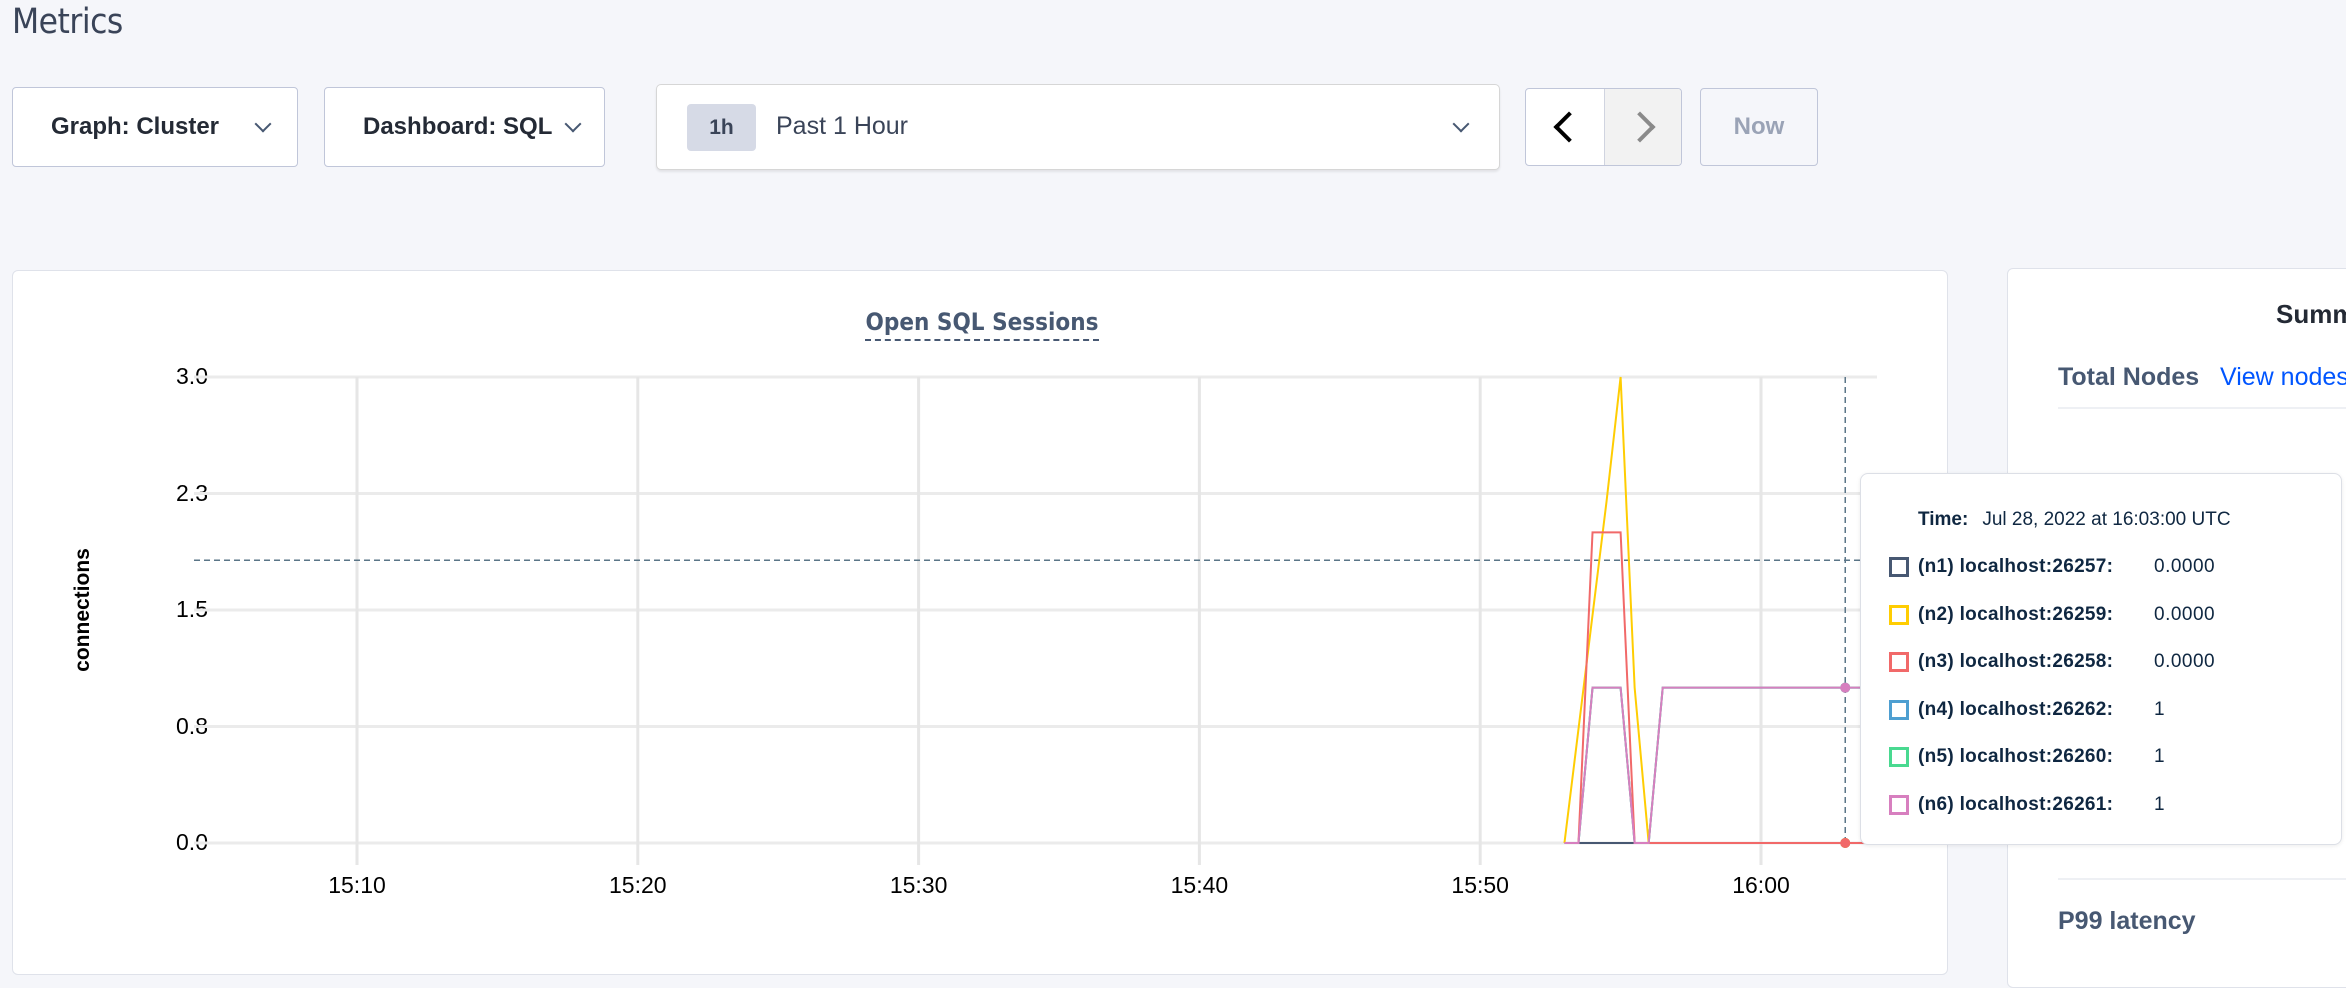 Image resolution: width=2346 pixels, height=988 pixels. Describe the element at coordinates (918, 885) in the screenshot. I see `x-tick-label: 15:30` at that location.